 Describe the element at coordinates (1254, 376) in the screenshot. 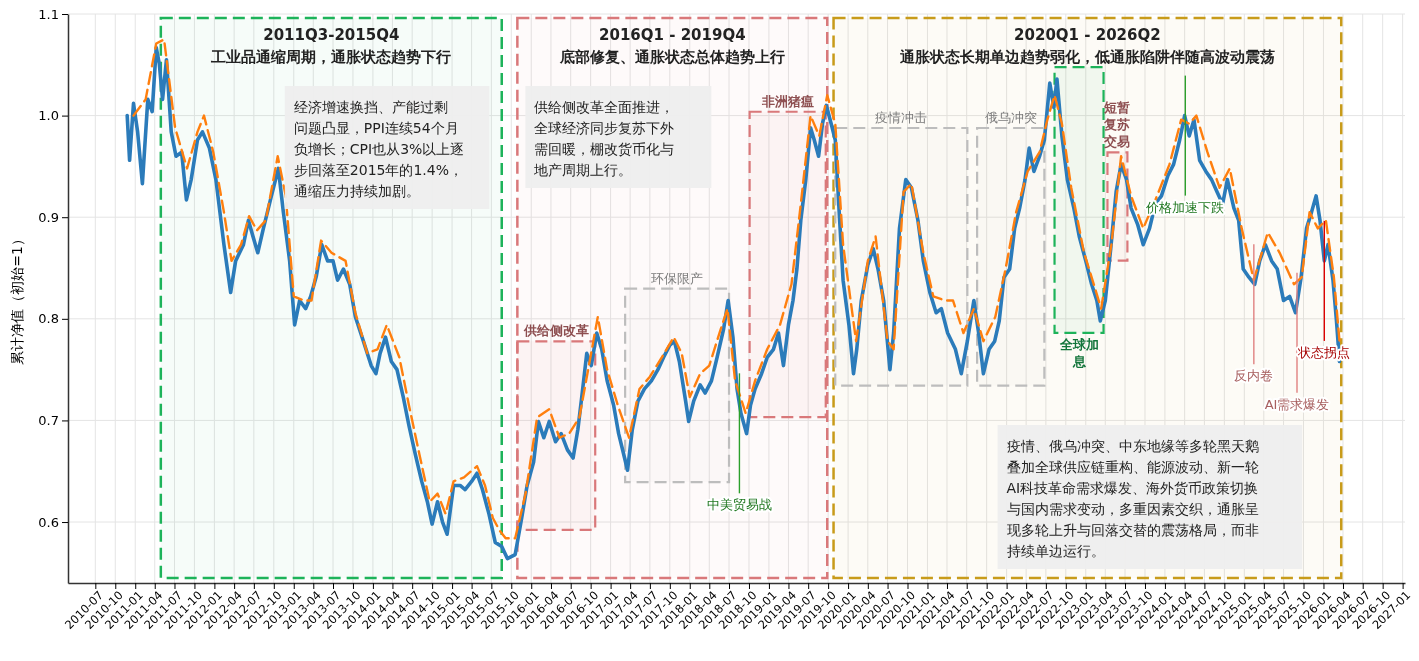

I see `ref-line-label: 反内卷` at that location.